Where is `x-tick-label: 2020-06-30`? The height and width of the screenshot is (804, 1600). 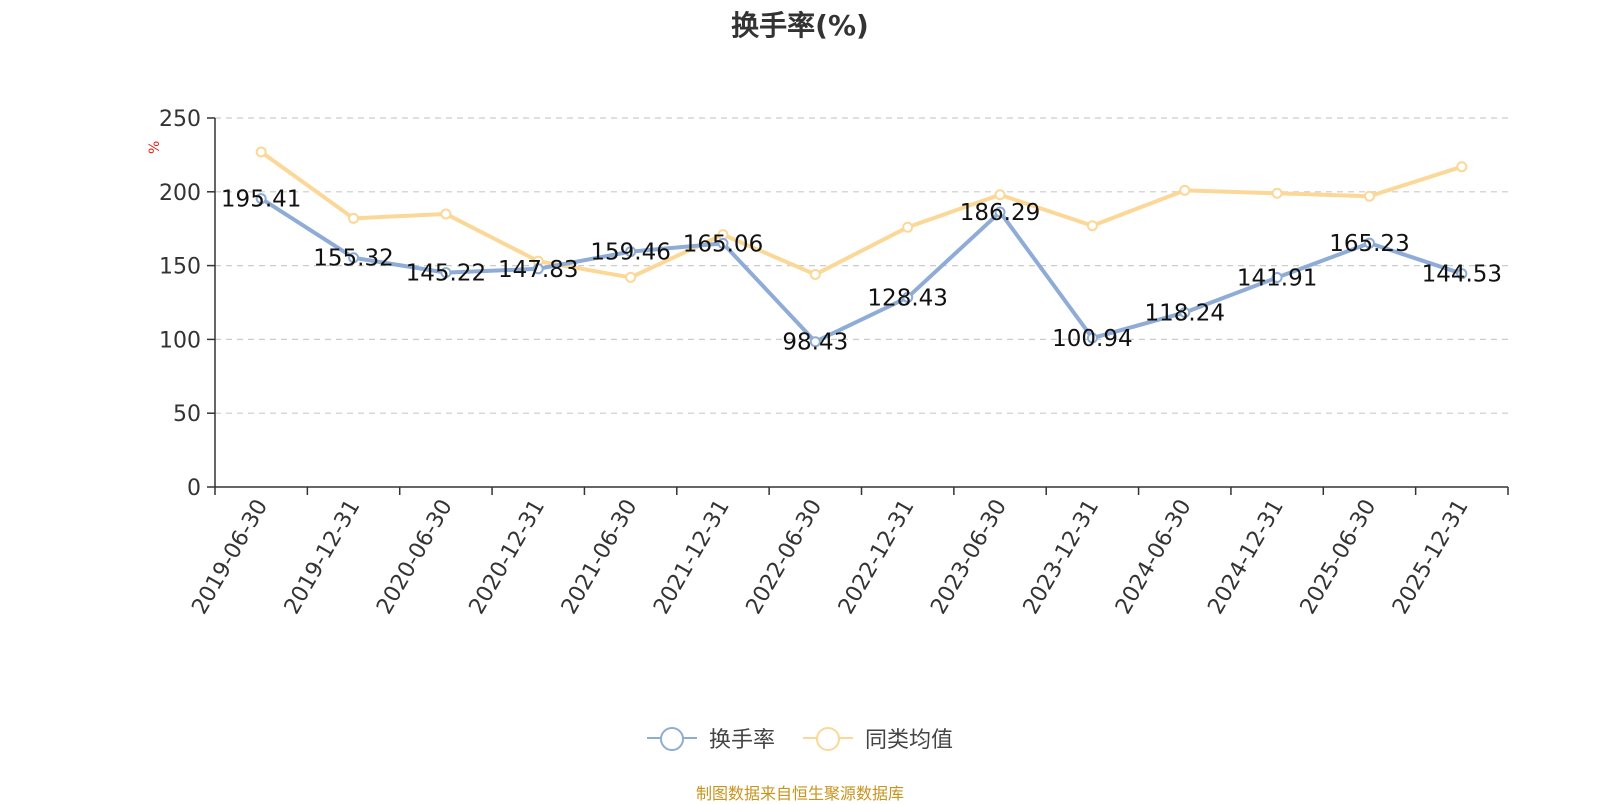
x-tick-label: 2020-06-30 is located at coordinates (415, 556).